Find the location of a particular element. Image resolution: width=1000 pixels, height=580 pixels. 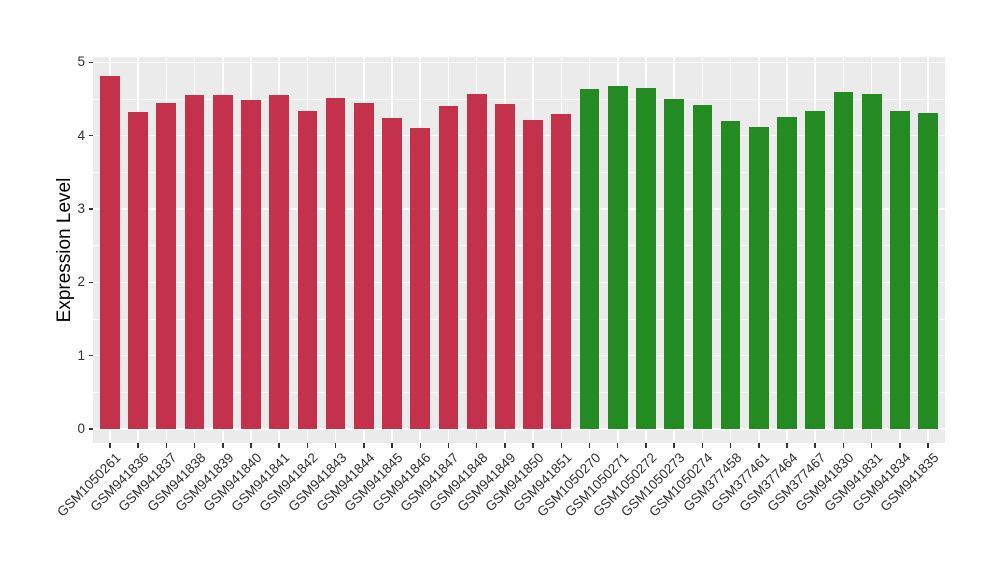

y-tick-label: 0 is located at coordinates (81, 428).